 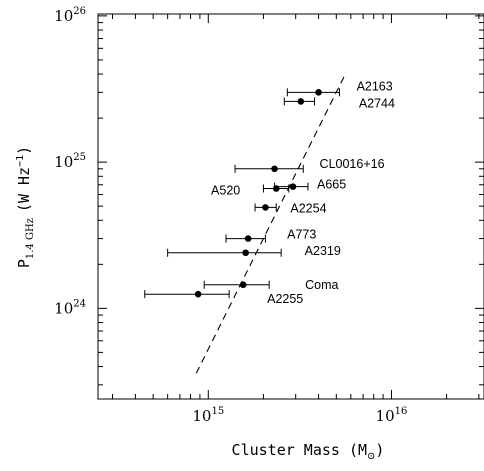 I want to click on x-tick-label-exp: 16, so click(x=401, y=411).